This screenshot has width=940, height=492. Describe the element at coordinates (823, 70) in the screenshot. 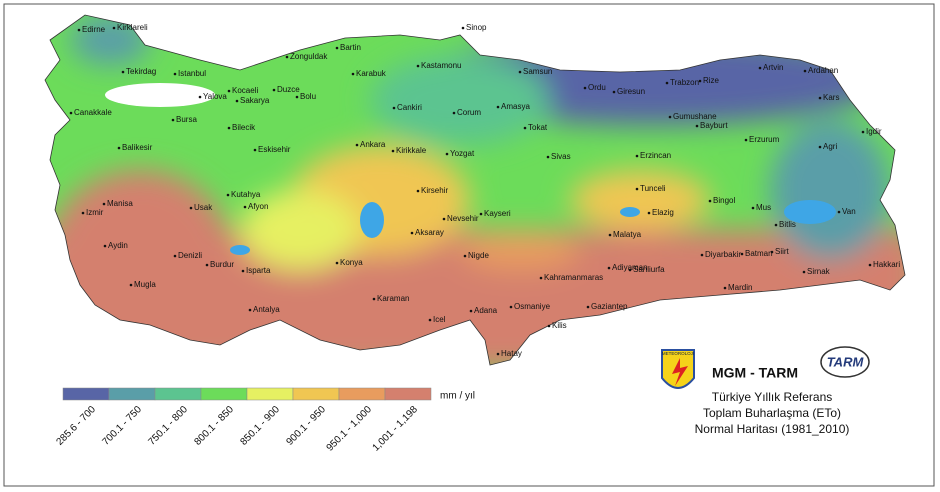

I see `city-label: Ardahan` at that location.